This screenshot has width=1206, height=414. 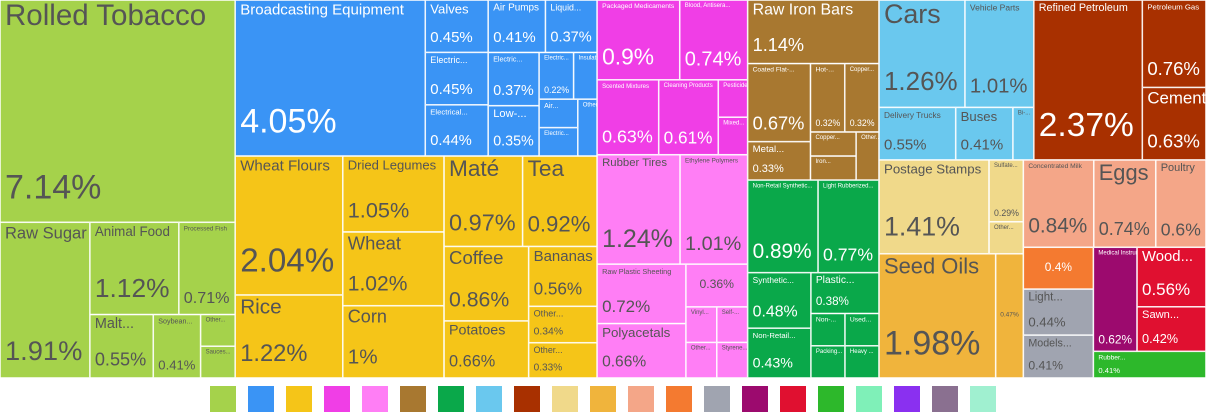 What do you see at coordinates (688, 86) in the screenshot?
I see `cell-label: Cleaning Products` at bounding box center [688, 86].